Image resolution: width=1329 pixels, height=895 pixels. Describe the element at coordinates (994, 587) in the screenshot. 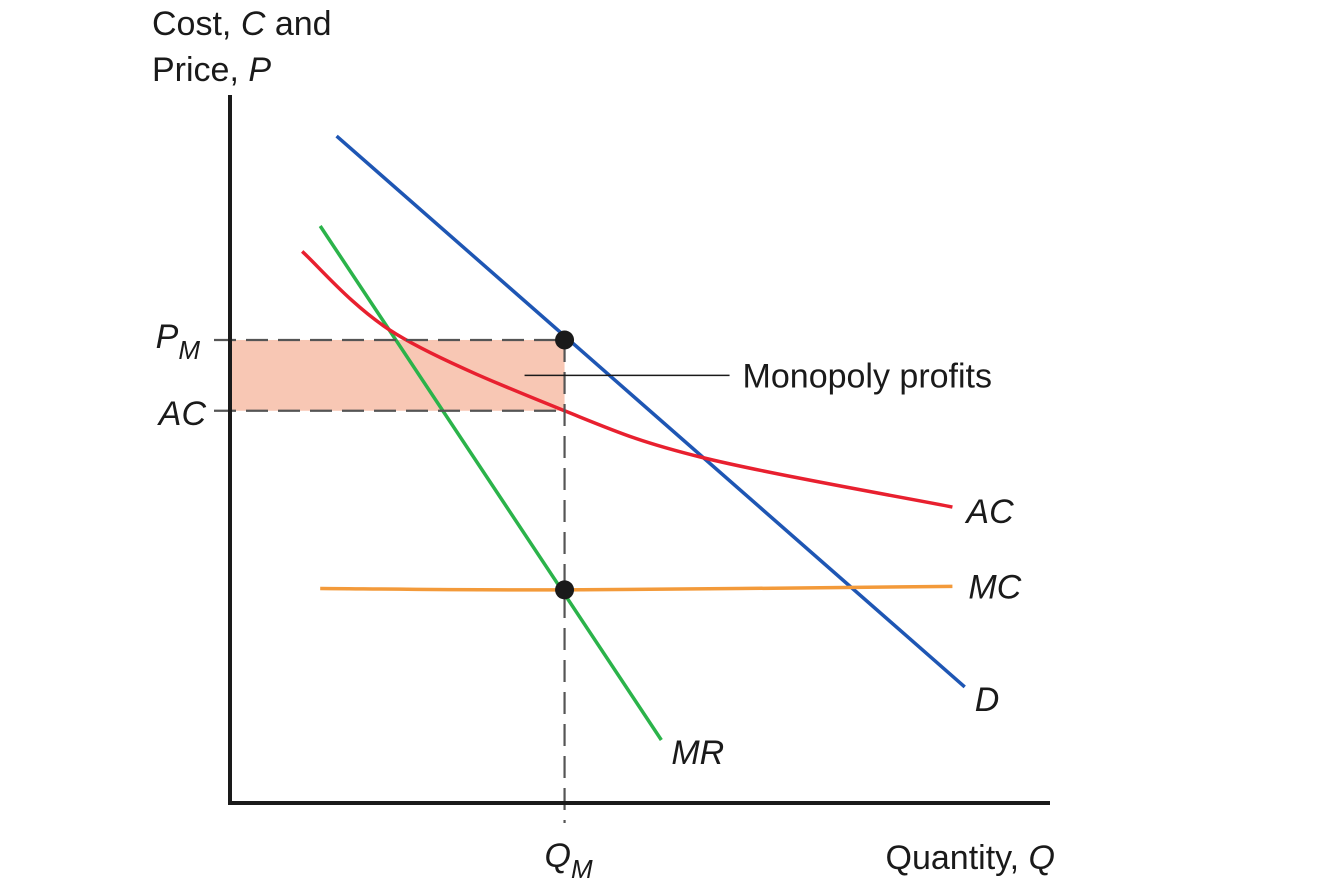

I see `curve-label-mc: MC` at that location.